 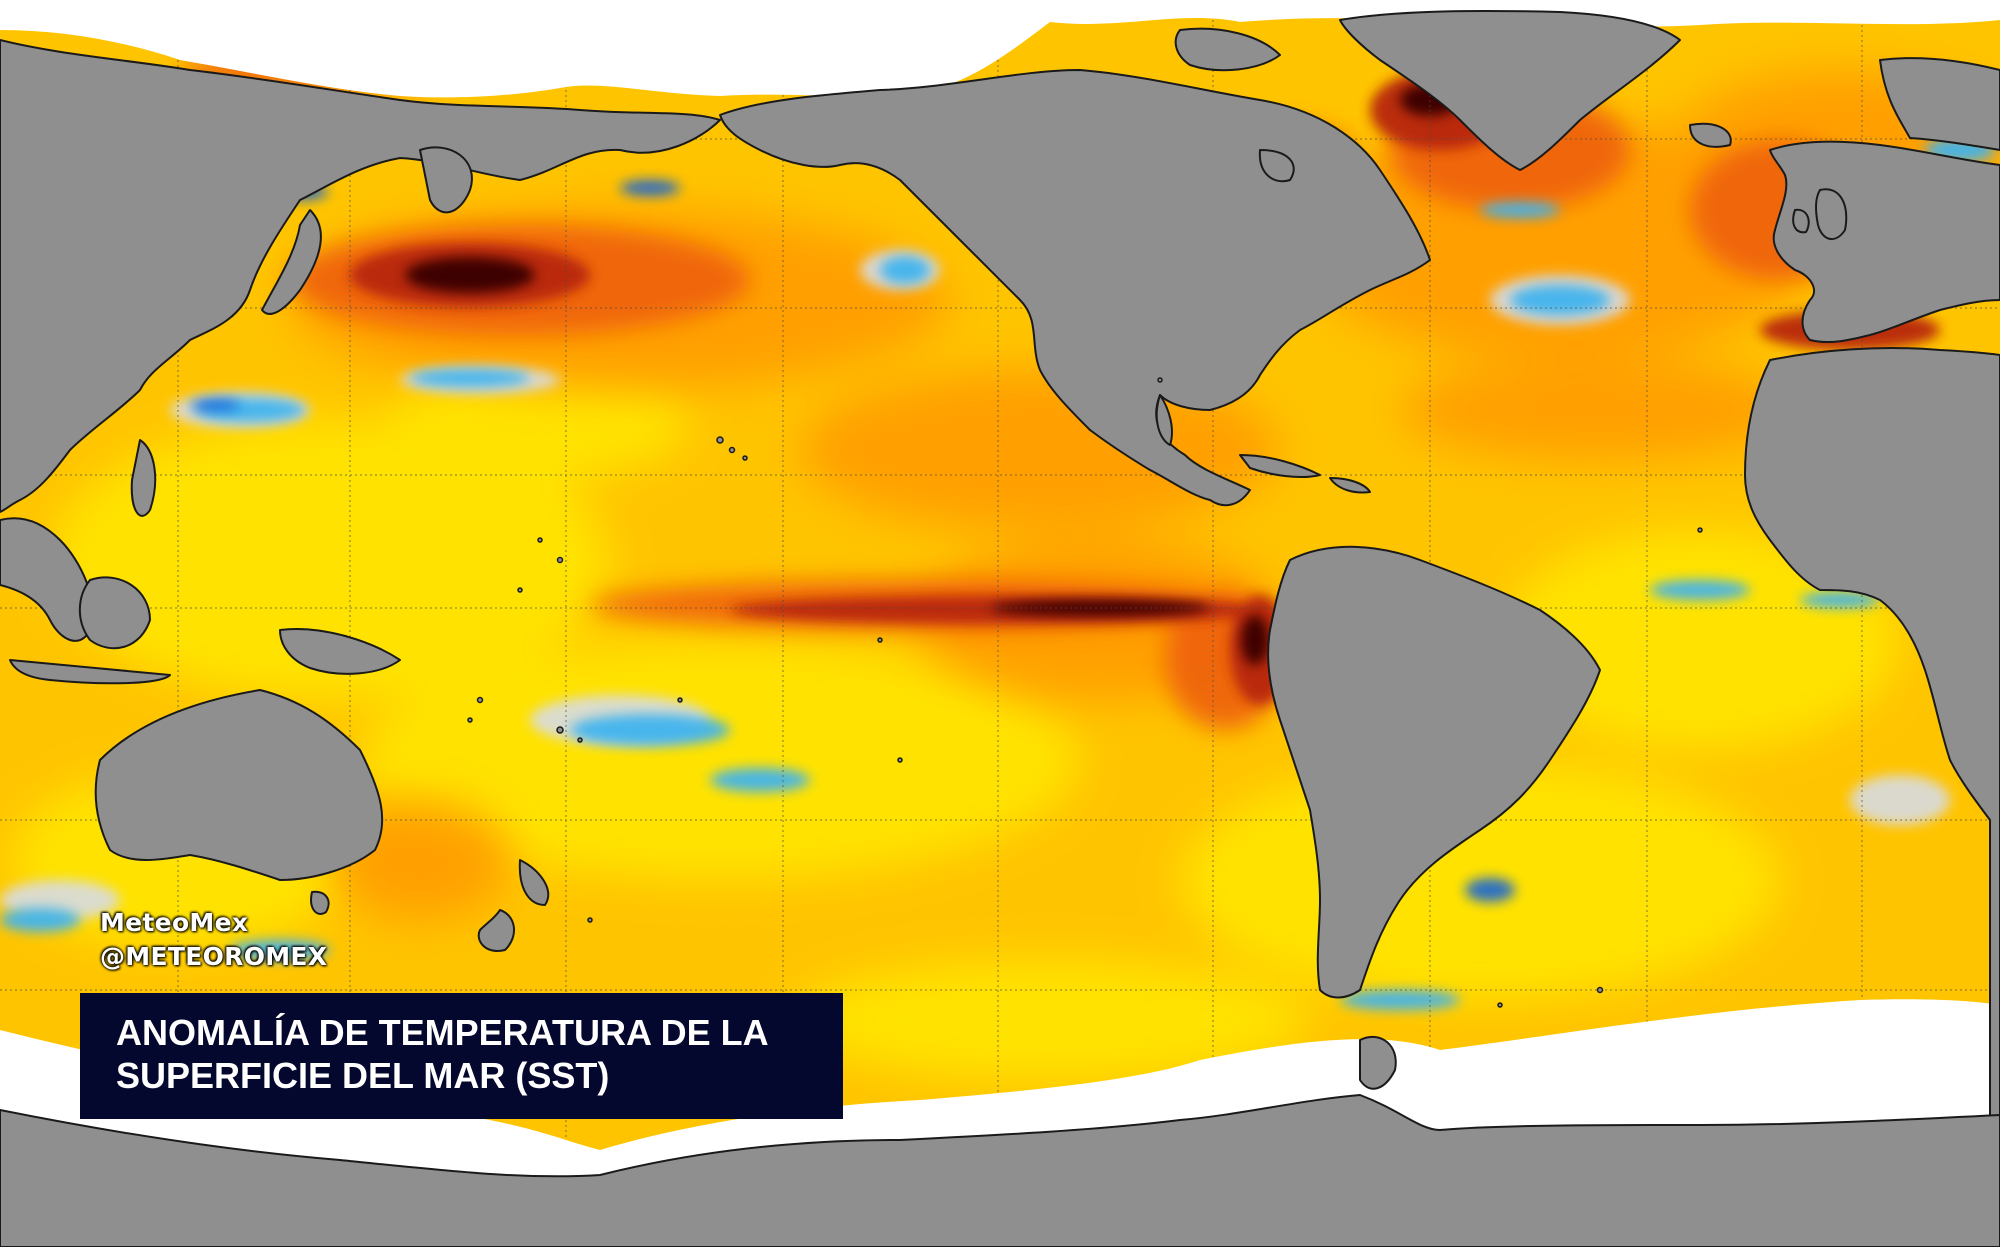 What do you see at coordinates (320, 902) in the screenshot?
I see `landmass-tasmania` at bounding box center [320, 902].